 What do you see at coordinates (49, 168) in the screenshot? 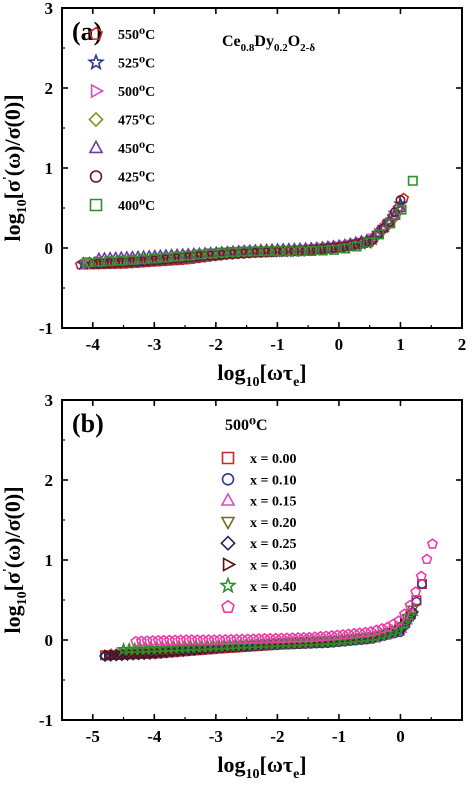
I see `y-tick-label: 1` at bounding box center [49, 168].